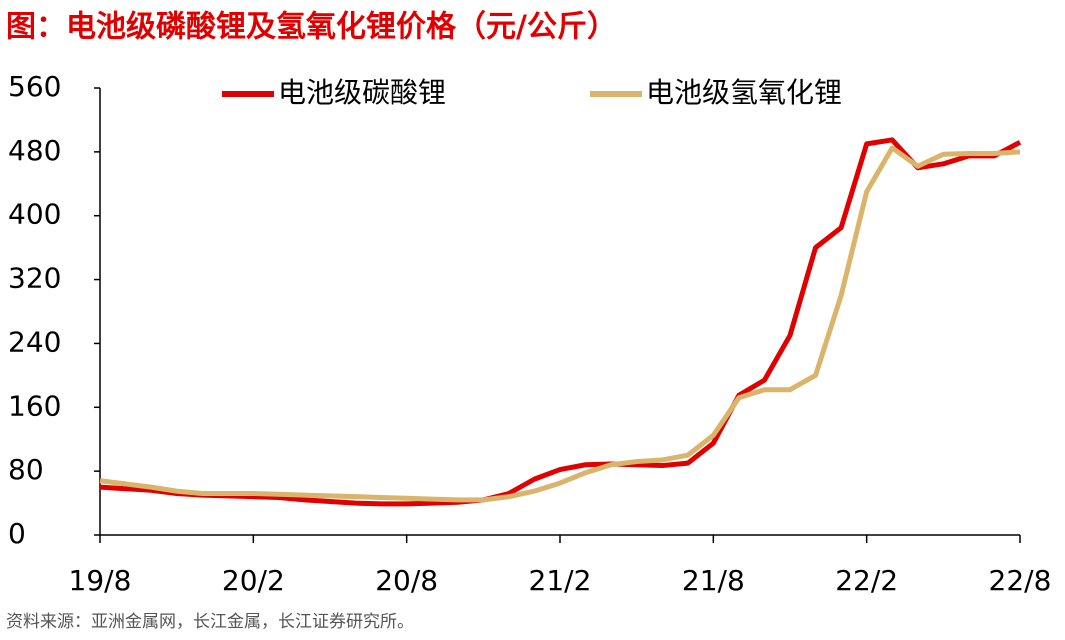  What do you see at coordinates (34, 341) in the screenshot?
I see `y-tick-label: 240` at bounding box center [34, 341].